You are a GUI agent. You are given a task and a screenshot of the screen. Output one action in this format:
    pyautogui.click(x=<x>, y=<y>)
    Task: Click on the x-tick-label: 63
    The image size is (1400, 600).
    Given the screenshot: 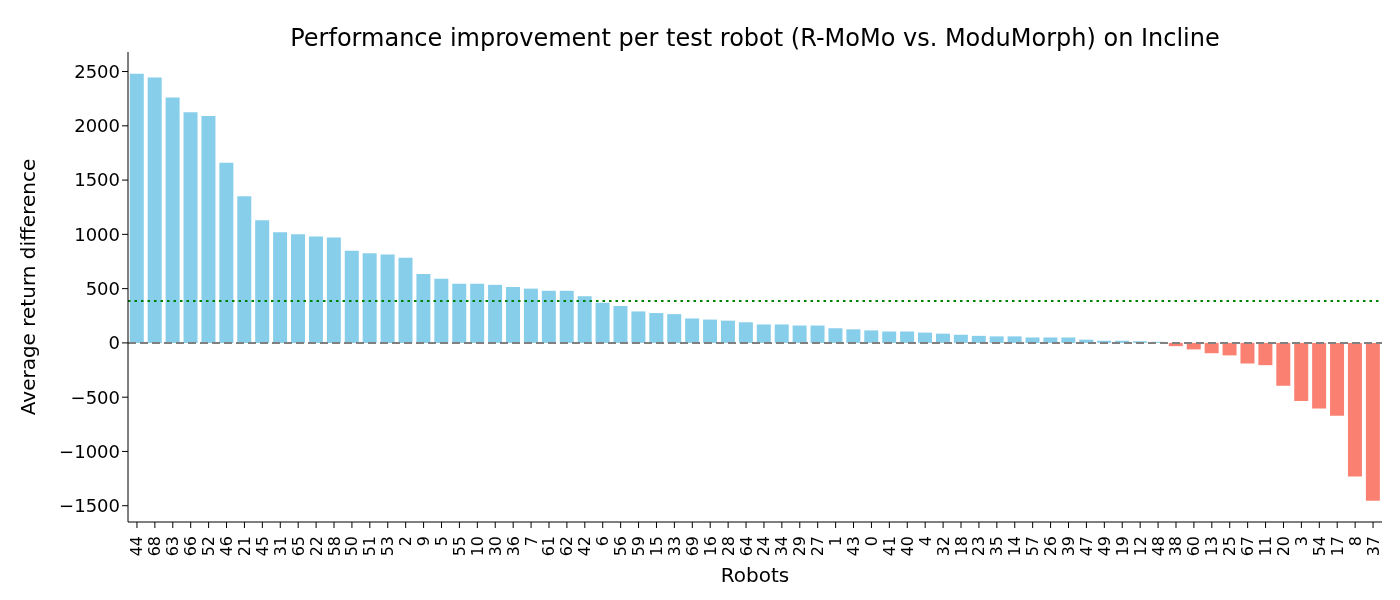 What is the action you would take?
    pyautogui.click(x=173, y=546)
    